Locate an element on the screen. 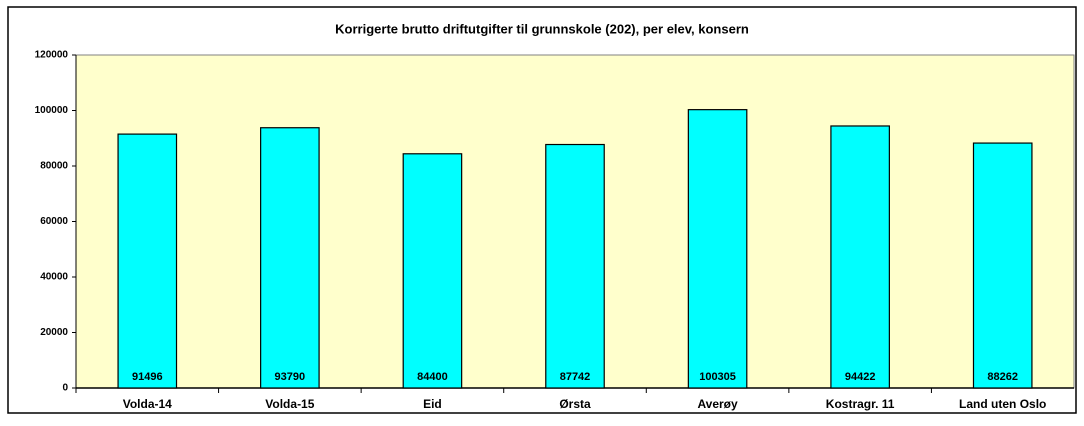  y-tick-label: 60000 is located at coordinates (54, 221).